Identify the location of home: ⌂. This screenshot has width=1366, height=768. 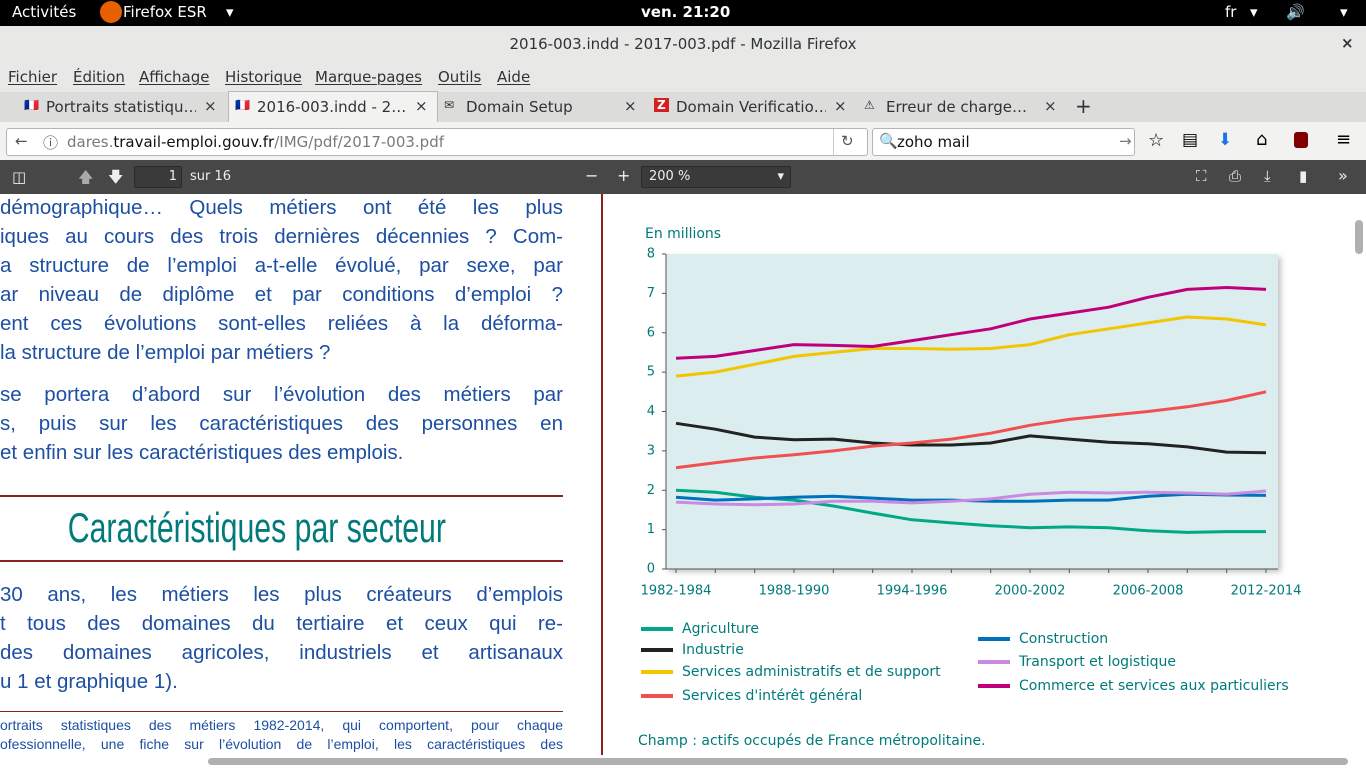
(1262, 139).